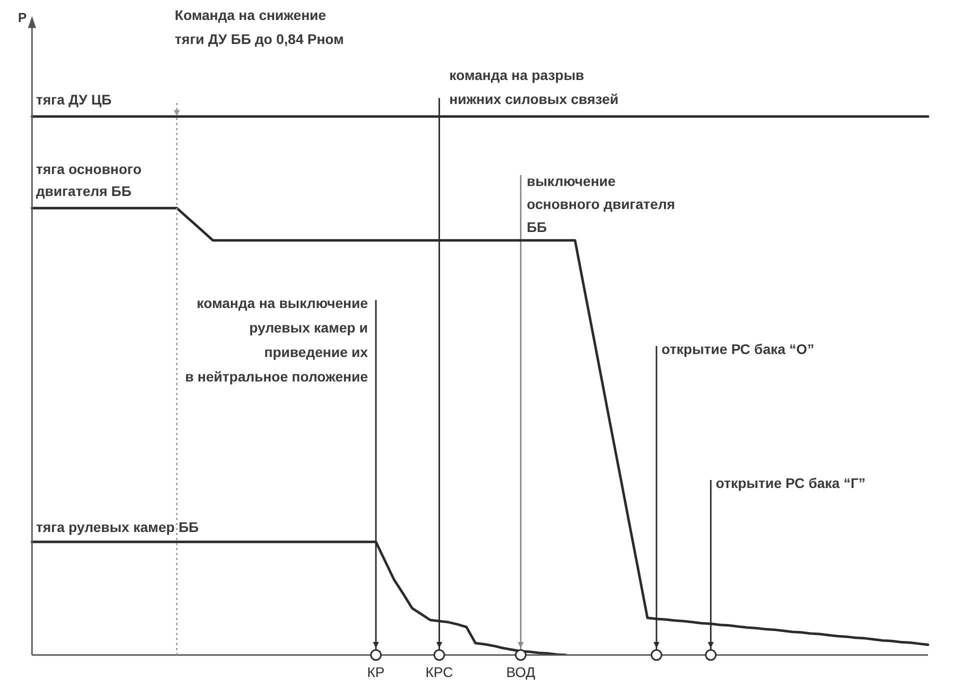  I want to click on ref-line-label: команда на выключение рулевых камер и приведение их в нейтральное положение, so click(276, 339).